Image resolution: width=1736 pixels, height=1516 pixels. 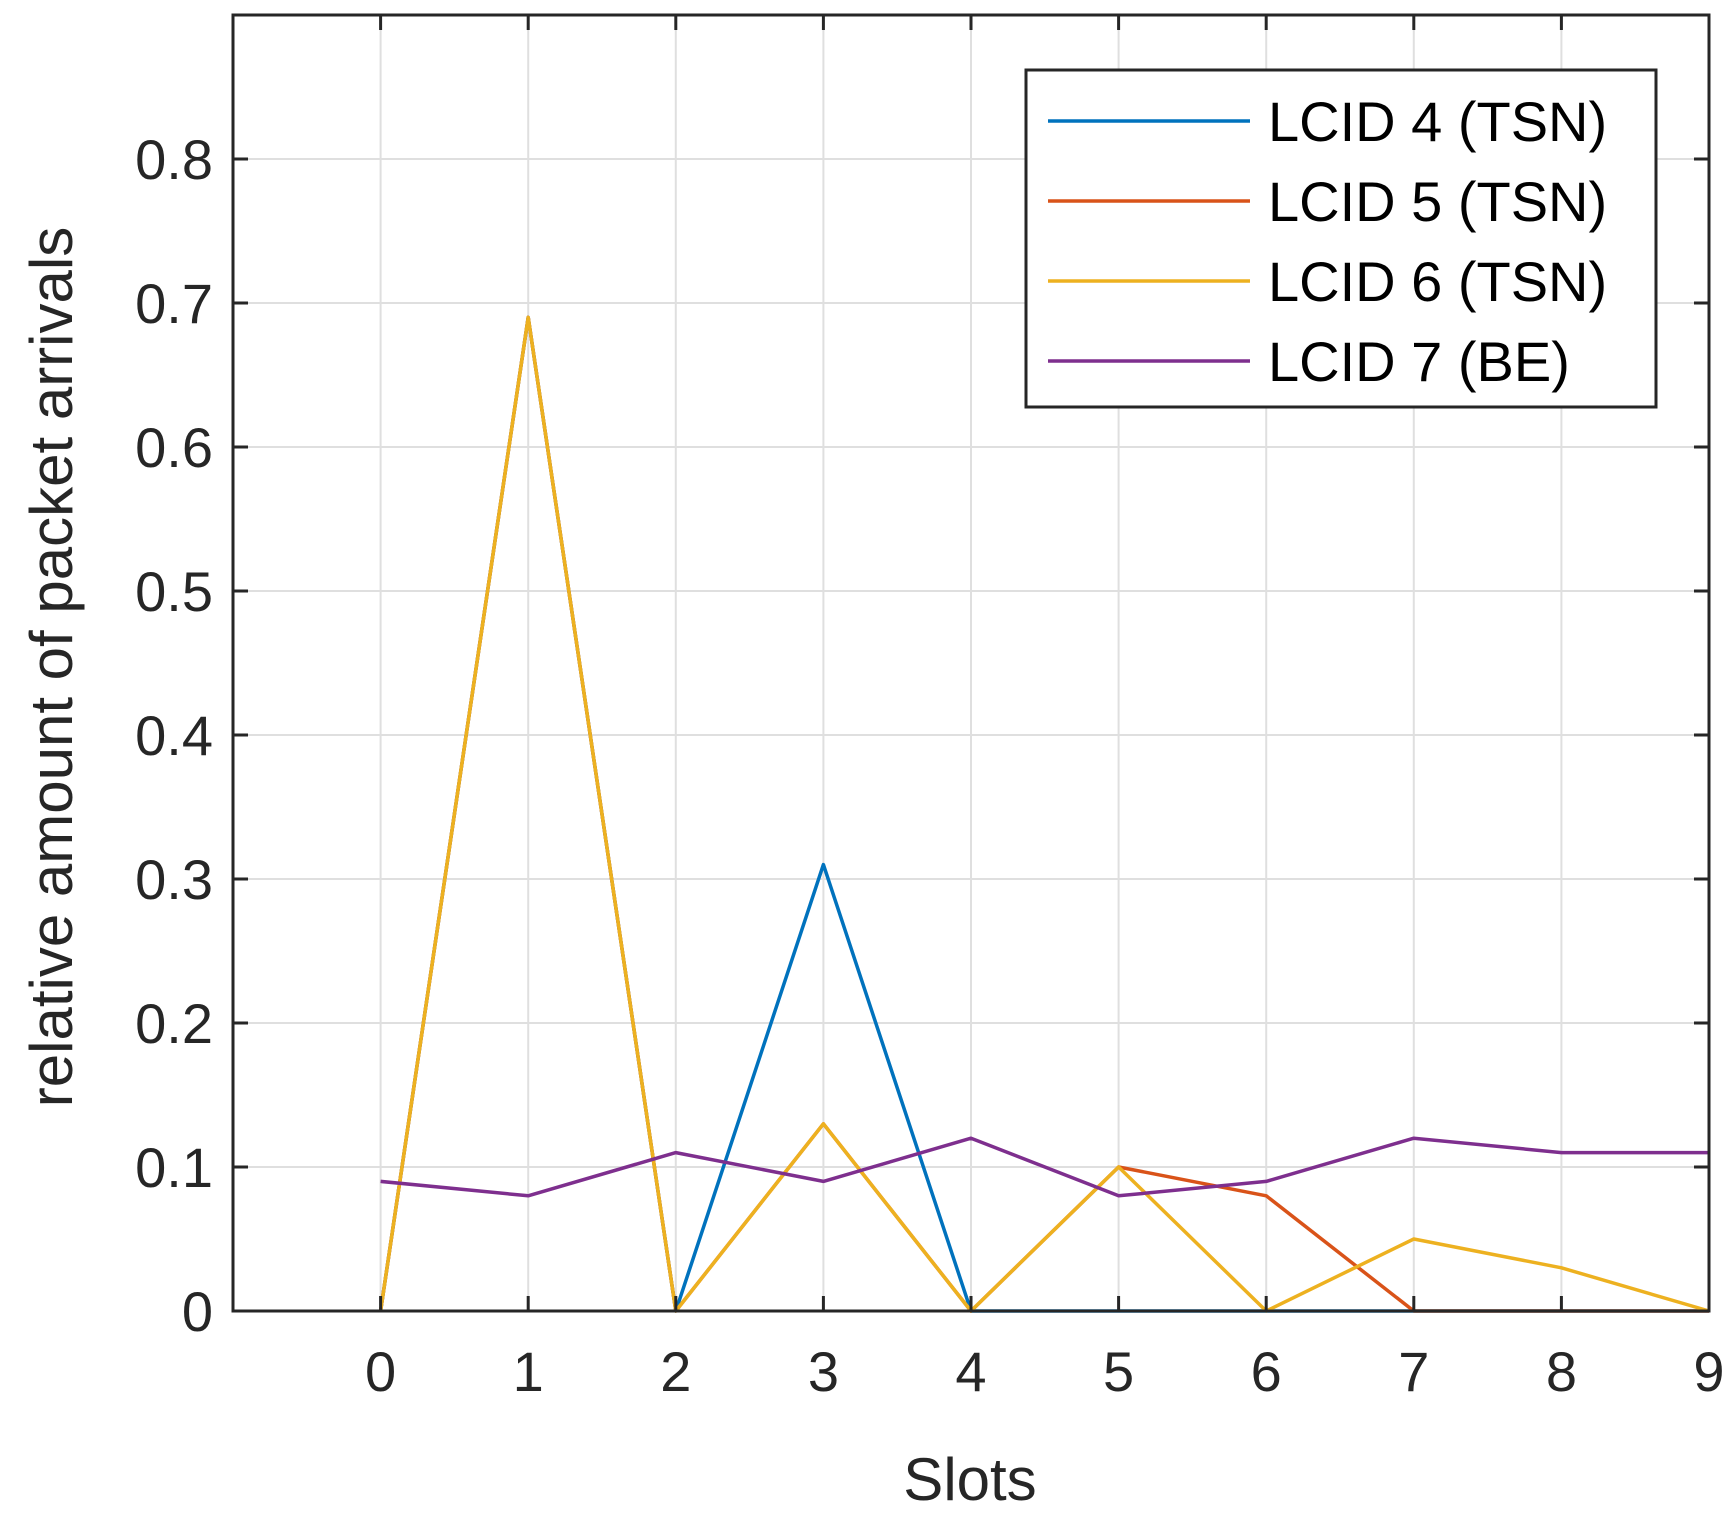 I want to click on x-tick-label-6: 6, so click(x=1266, y=1371).